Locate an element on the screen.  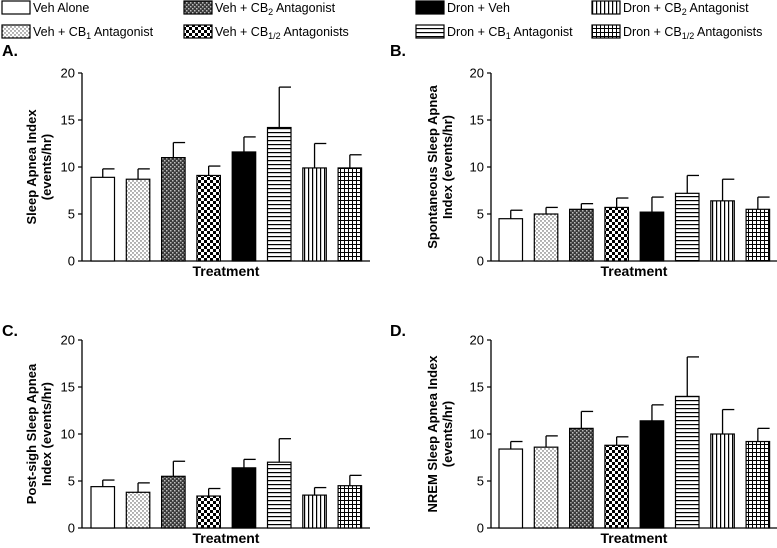
legend-item: Veh + CB1 Antagonist is located at coordinates (77, 32).